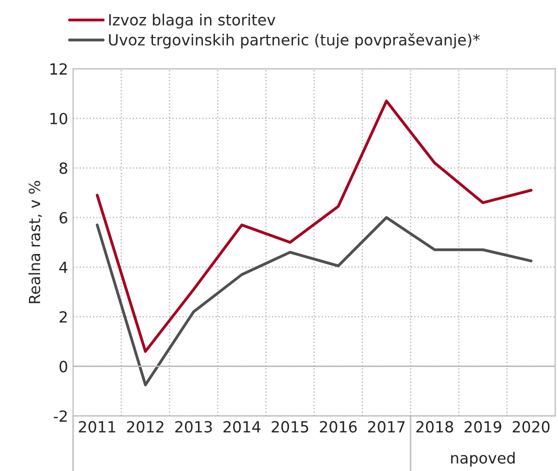 The image size is (558, 471). I want to click on y-tick-label: 6, so click(64, 218).